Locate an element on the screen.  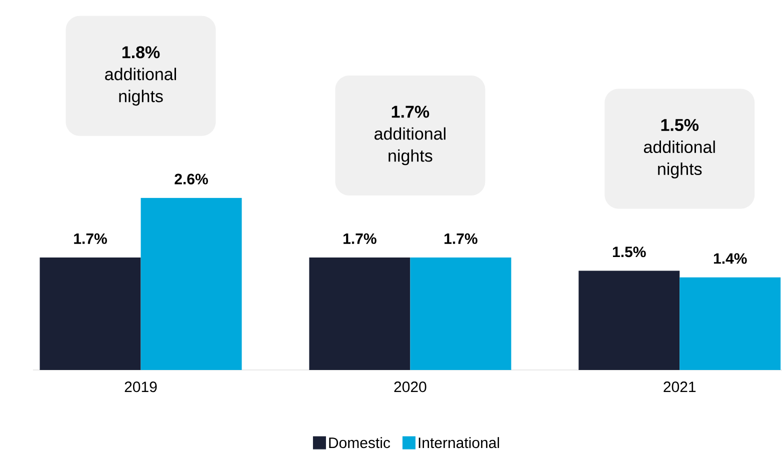
data-label: 2.6% is located at coordinates (191, 179).